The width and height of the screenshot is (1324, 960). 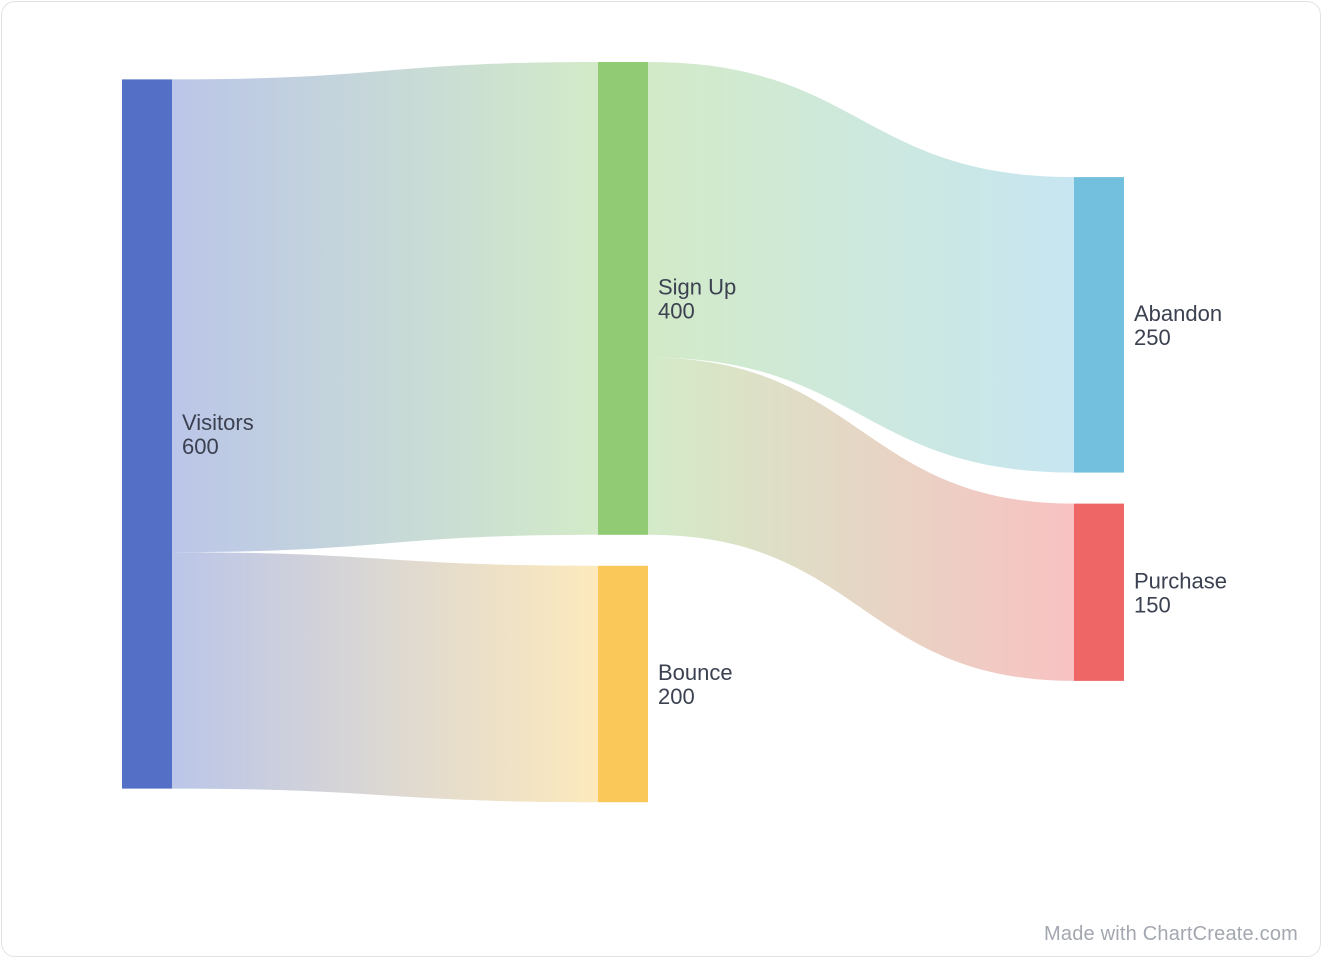 I want to click on node-value-purchase: 150, so click(x=1152, y=604).